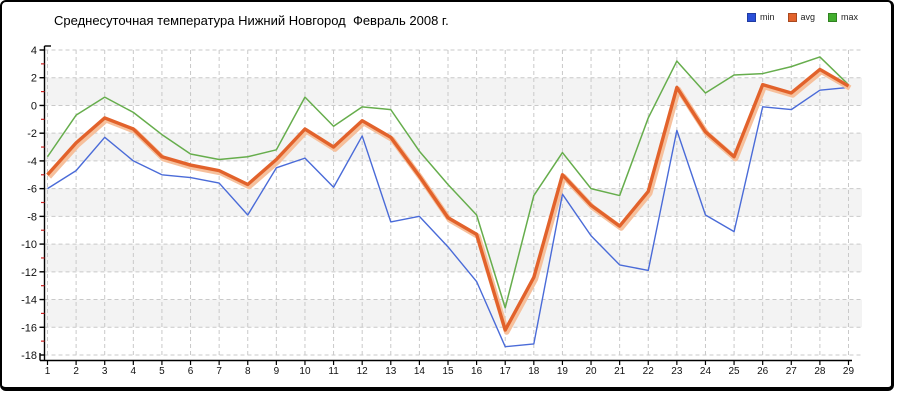 The image size is (900, 400). Describe the element at coordinates (849, 371) in the screenshot. I see `x-tick-label: 29` at that location.